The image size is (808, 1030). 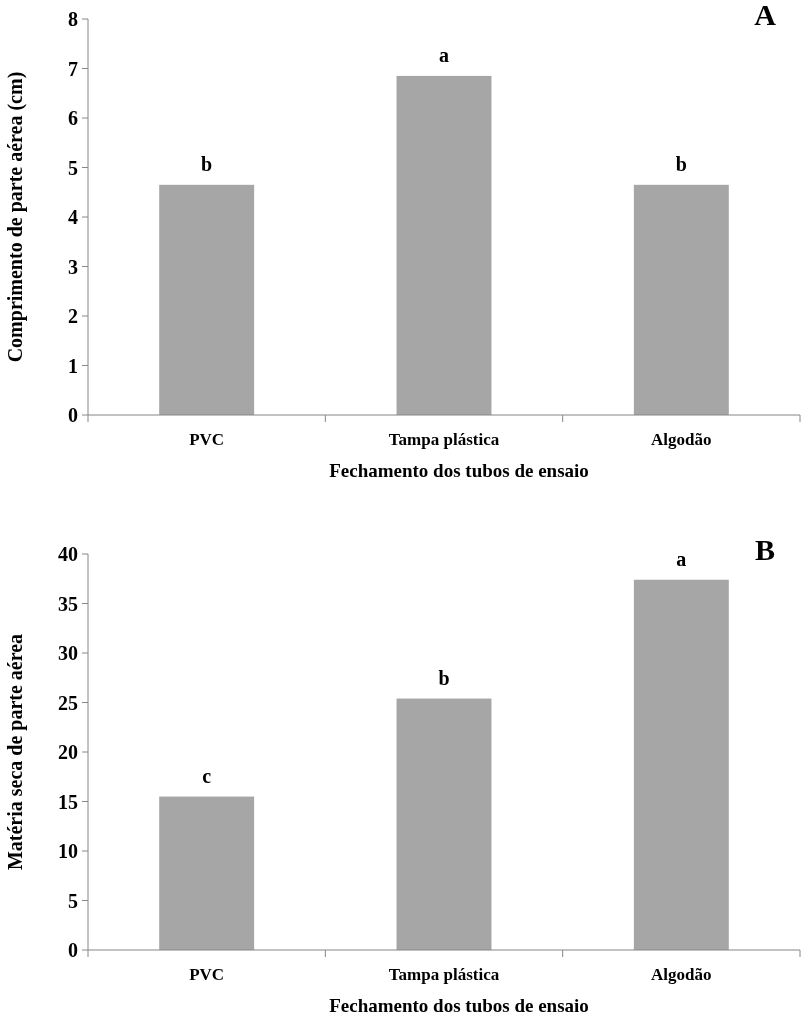 I want to click on y-tick-label: 7, so click(x=73, y=68).